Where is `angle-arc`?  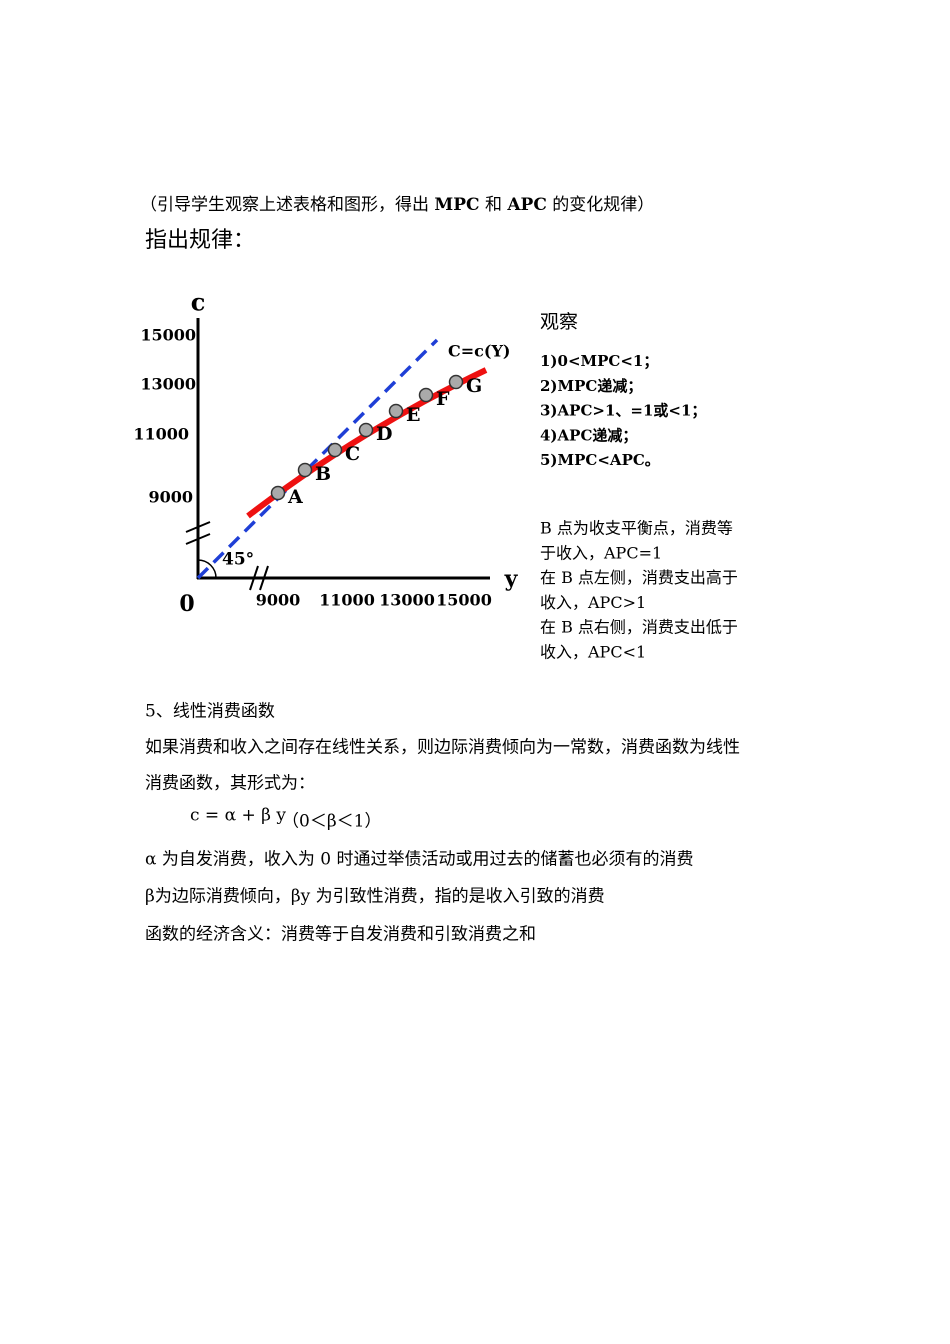
angle-arc is located at coordinates (207, 569).